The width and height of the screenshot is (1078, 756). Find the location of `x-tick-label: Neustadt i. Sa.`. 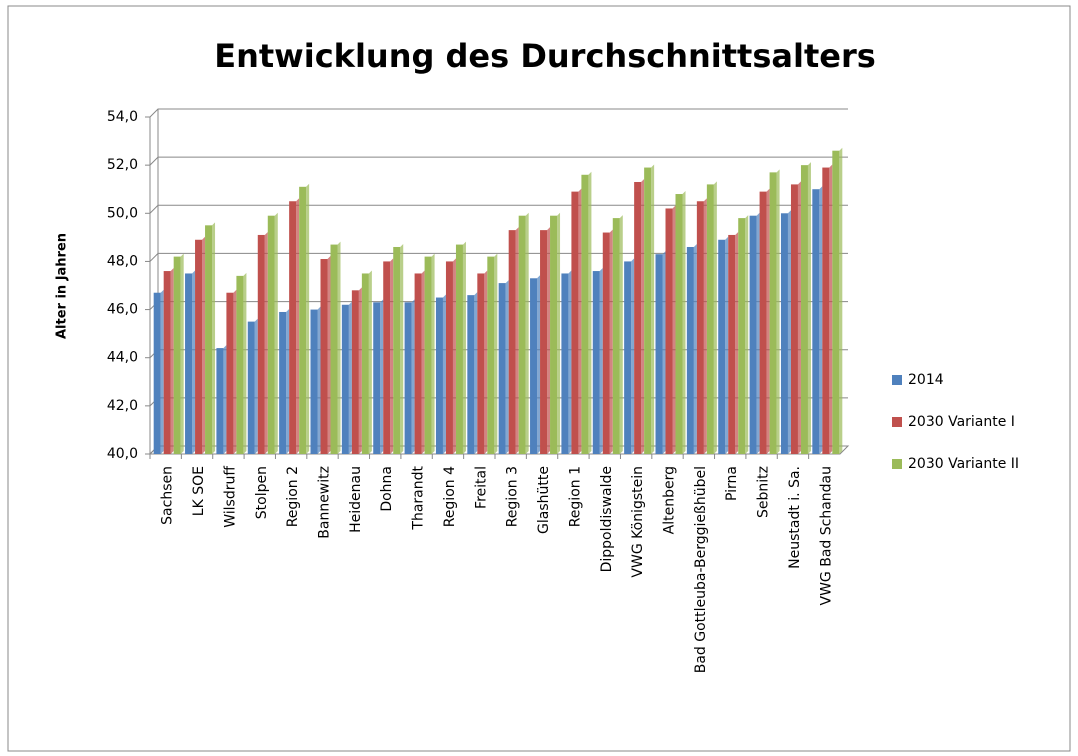

x-tick-label: Neustadt i. Sa. is located at coordinates (795, 517).